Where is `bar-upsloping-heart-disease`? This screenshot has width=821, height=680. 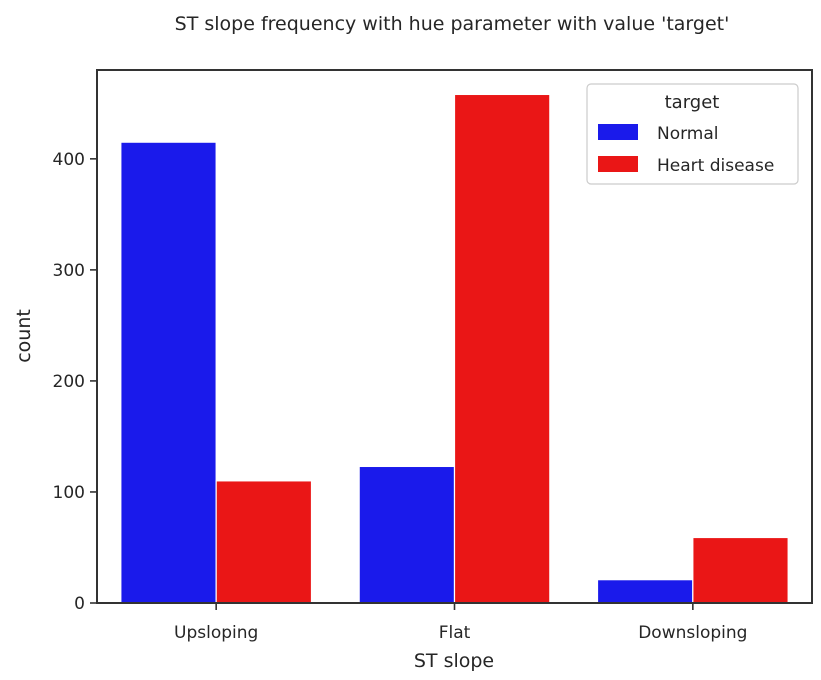 bar-upsloping-heart-disease is located at coordinates (264, 542).